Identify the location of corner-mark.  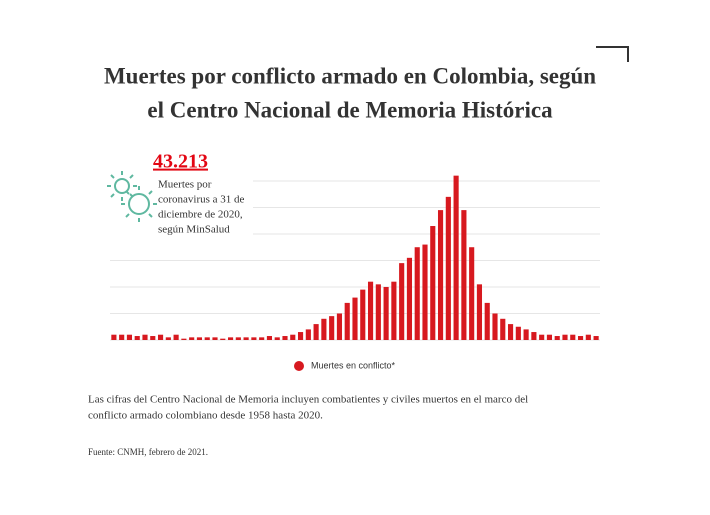
(612, 54).